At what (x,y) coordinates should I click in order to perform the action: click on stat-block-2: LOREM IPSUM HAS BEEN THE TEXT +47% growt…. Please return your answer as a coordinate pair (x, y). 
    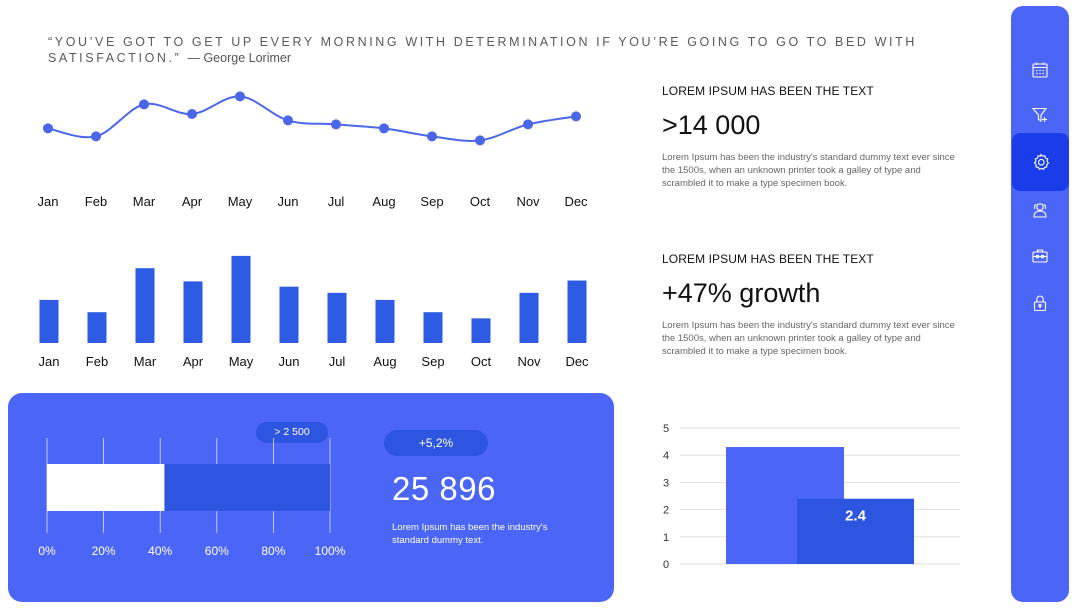
    Looking at the image, I should click on (812, 305).